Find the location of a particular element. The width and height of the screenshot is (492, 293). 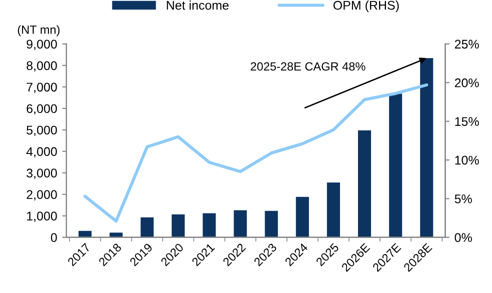

y-tick-label: 7,000 is located at coordinates (41, 88).